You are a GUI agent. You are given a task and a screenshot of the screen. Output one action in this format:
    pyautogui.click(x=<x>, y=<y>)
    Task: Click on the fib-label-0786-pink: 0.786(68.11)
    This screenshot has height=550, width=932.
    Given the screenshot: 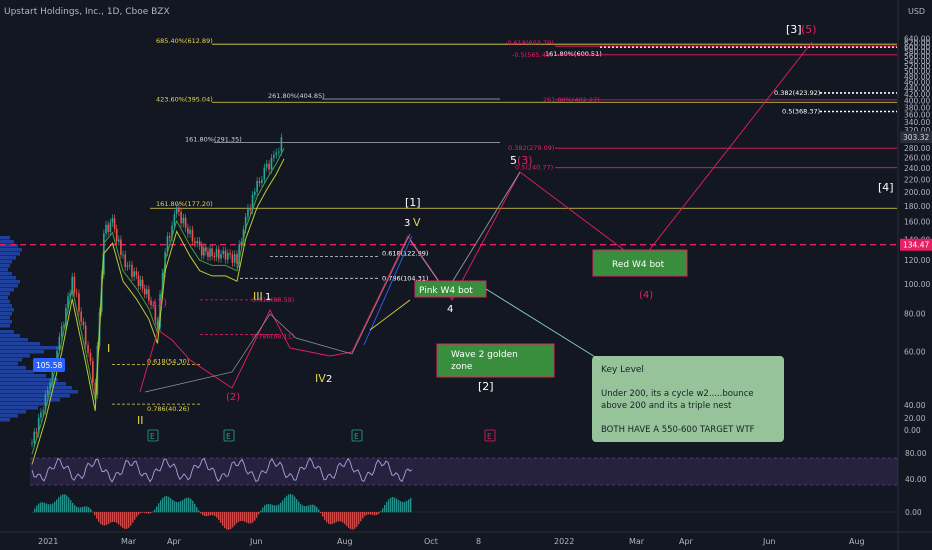 What is the action you would take?
    pyautogui.click(x=273, y=337)
    